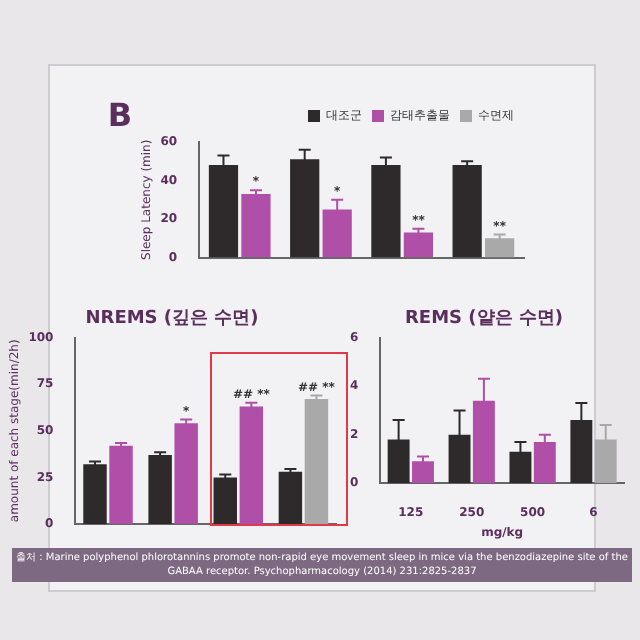 The width and height of the screenshot is (640, 640). I want to click on chart-title: NREMS (깊은 수면), so click(172, 319).